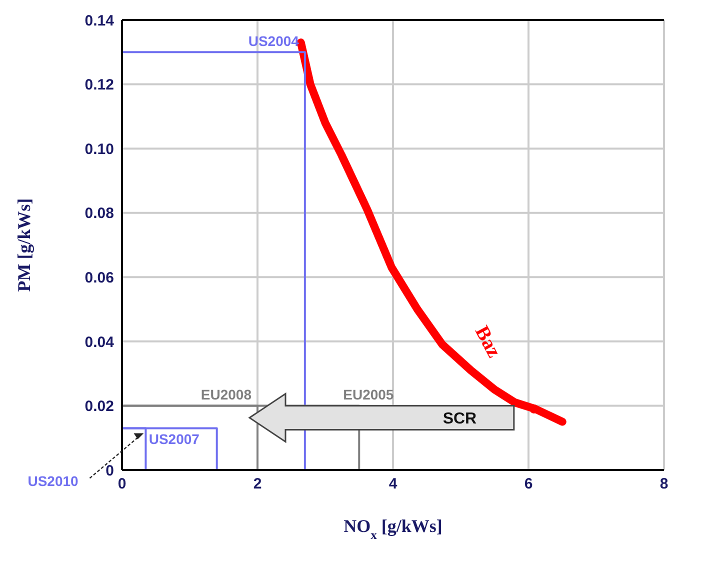  I want to click on y-tick-label: 0.04, so click(99, 342).